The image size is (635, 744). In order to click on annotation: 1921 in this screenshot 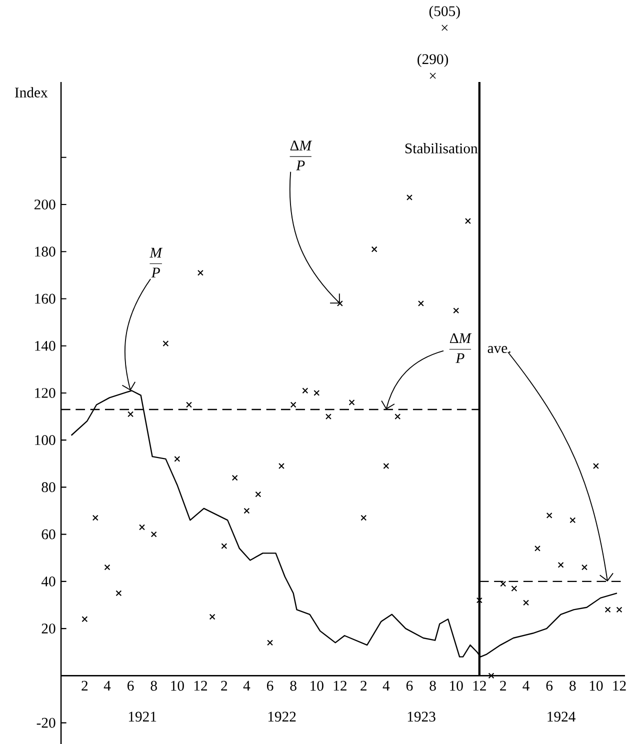, I will do `click(142, 717)`.